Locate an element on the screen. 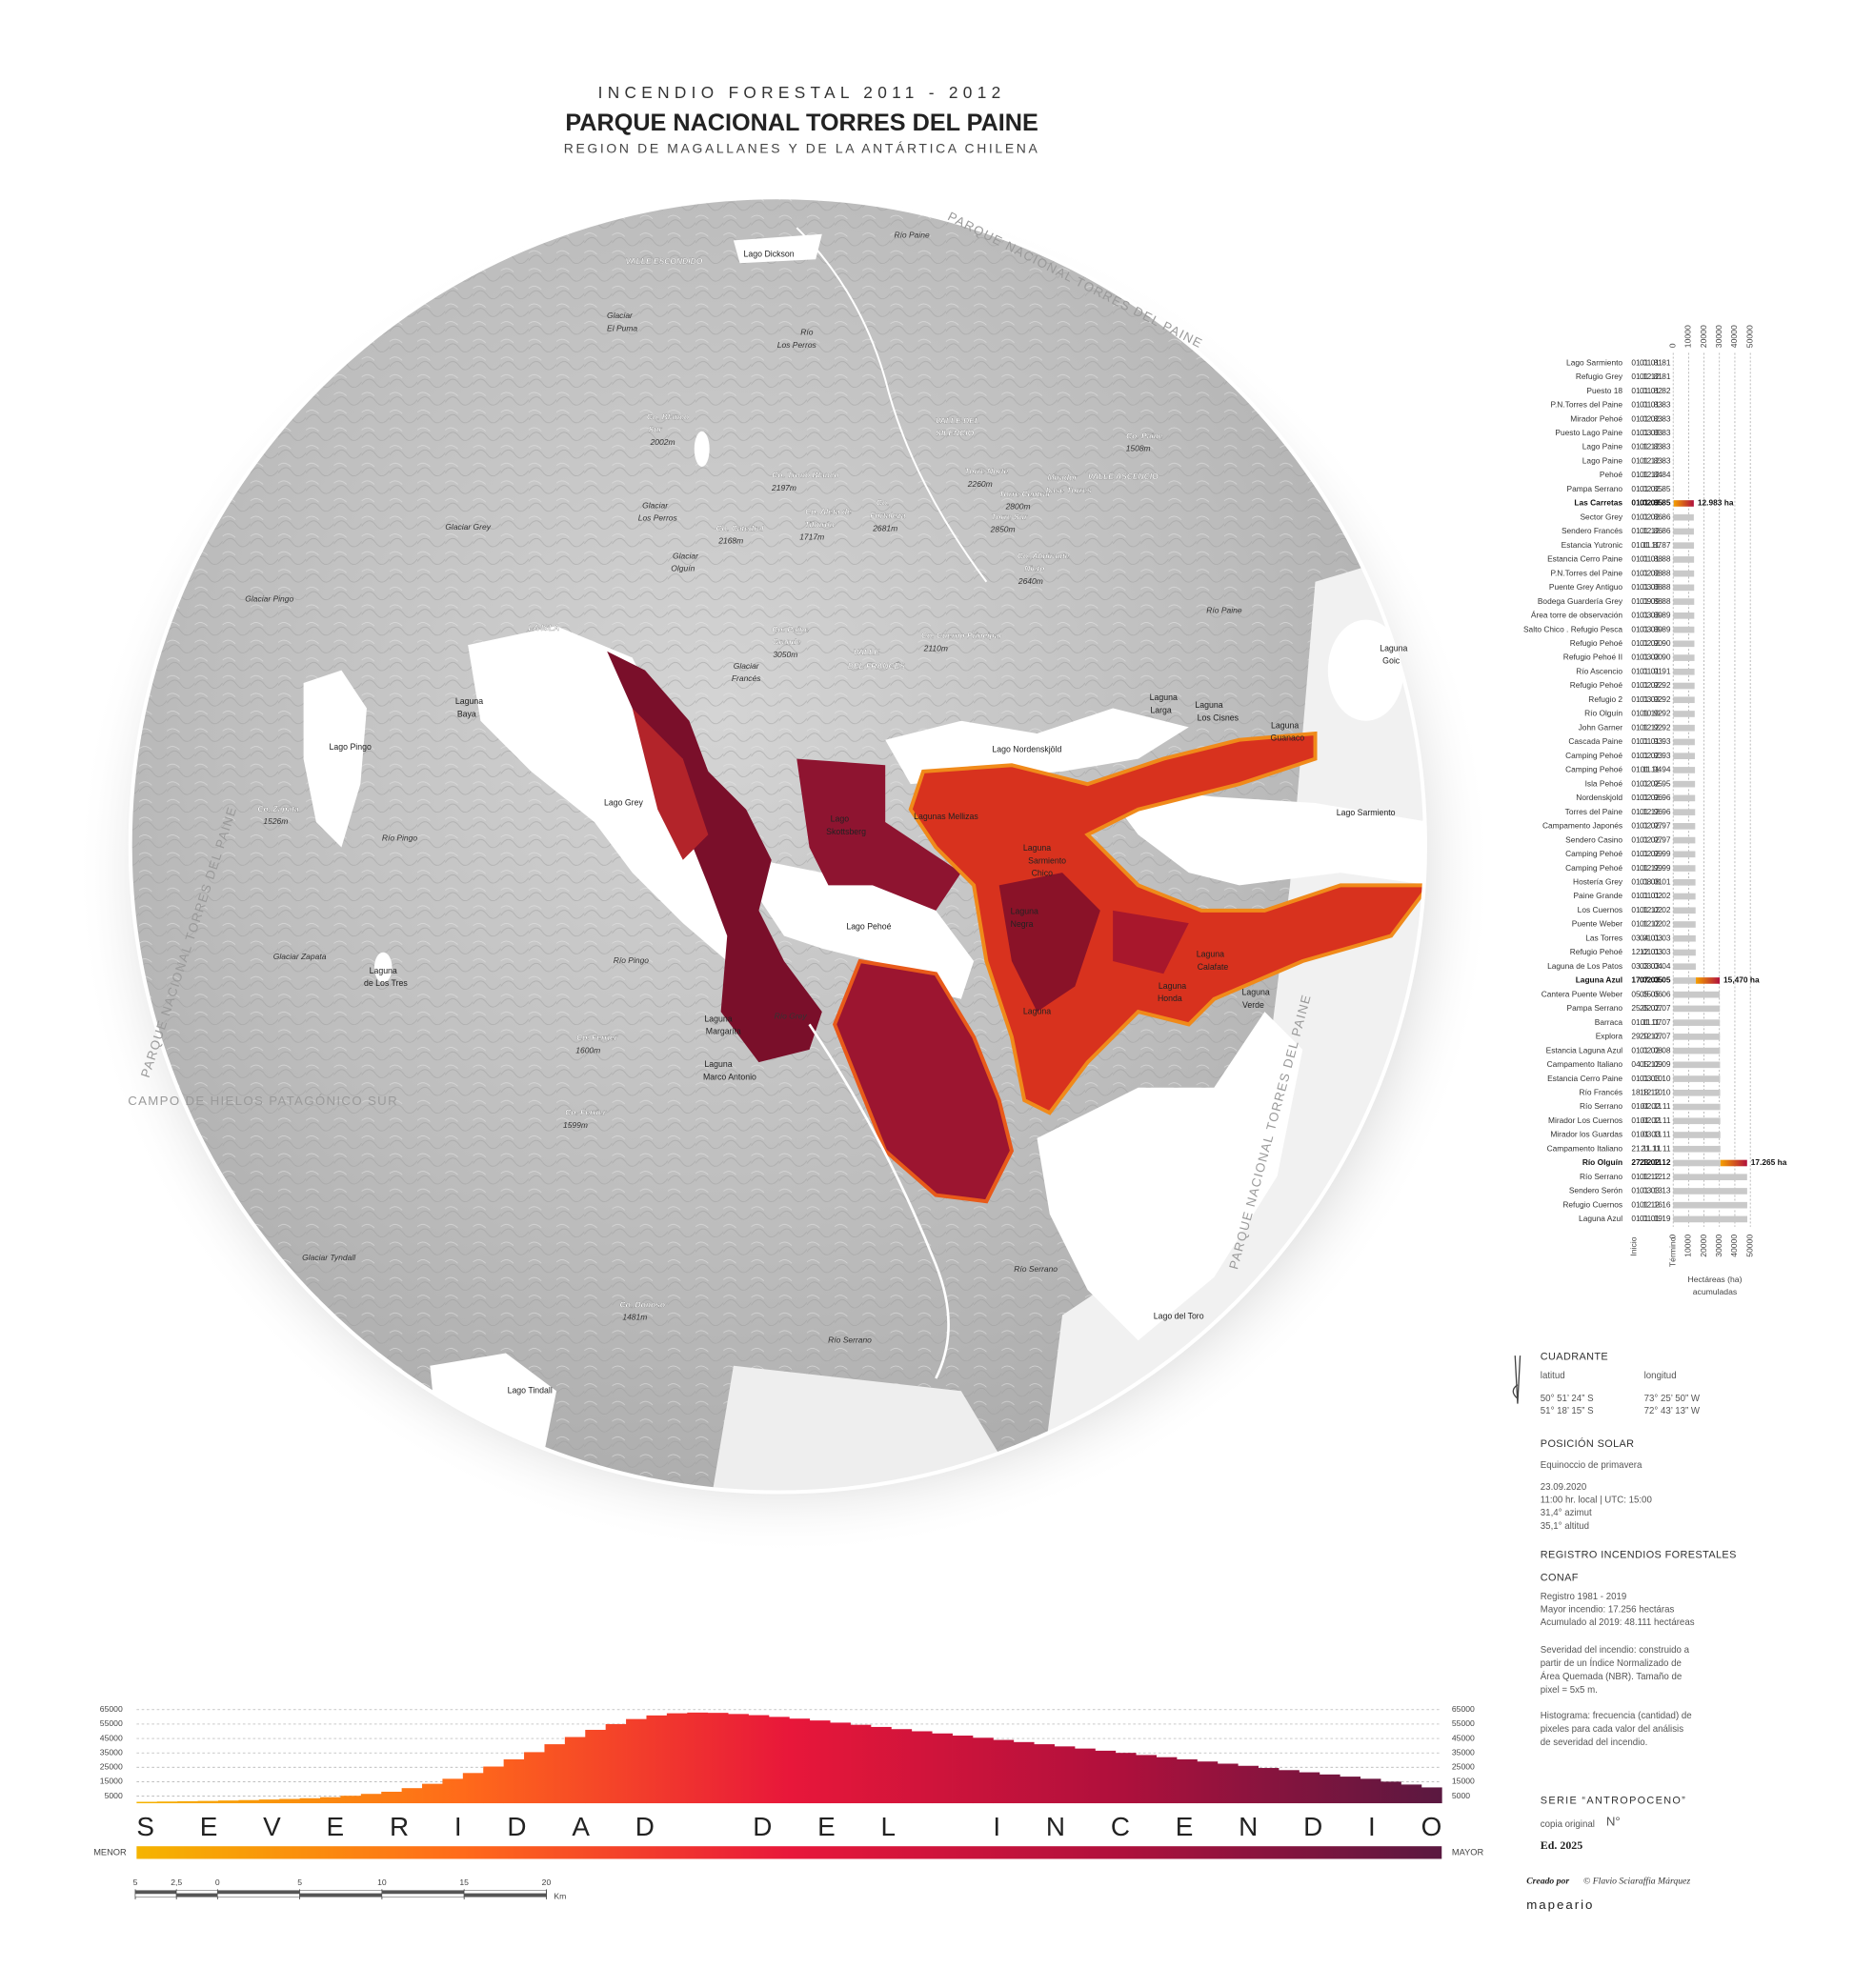 Image resolution: width=1854 pixels, height=1988 pixels. map-label: Baya is located at coordinates (466, 714).